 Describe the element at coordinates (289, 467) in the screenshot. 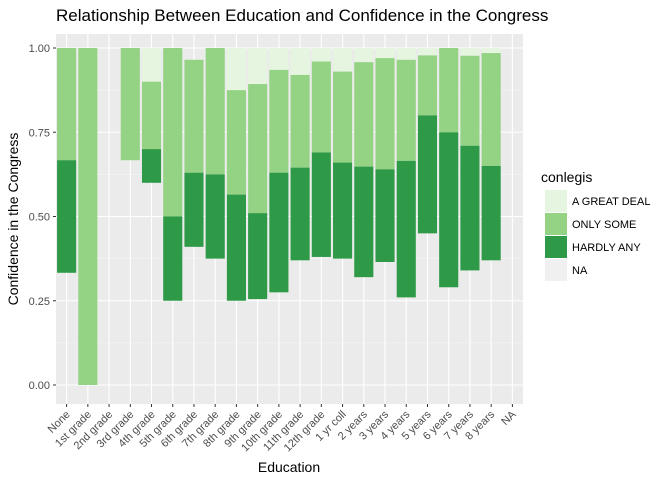

I see `x-axis-title: Education` at that location.